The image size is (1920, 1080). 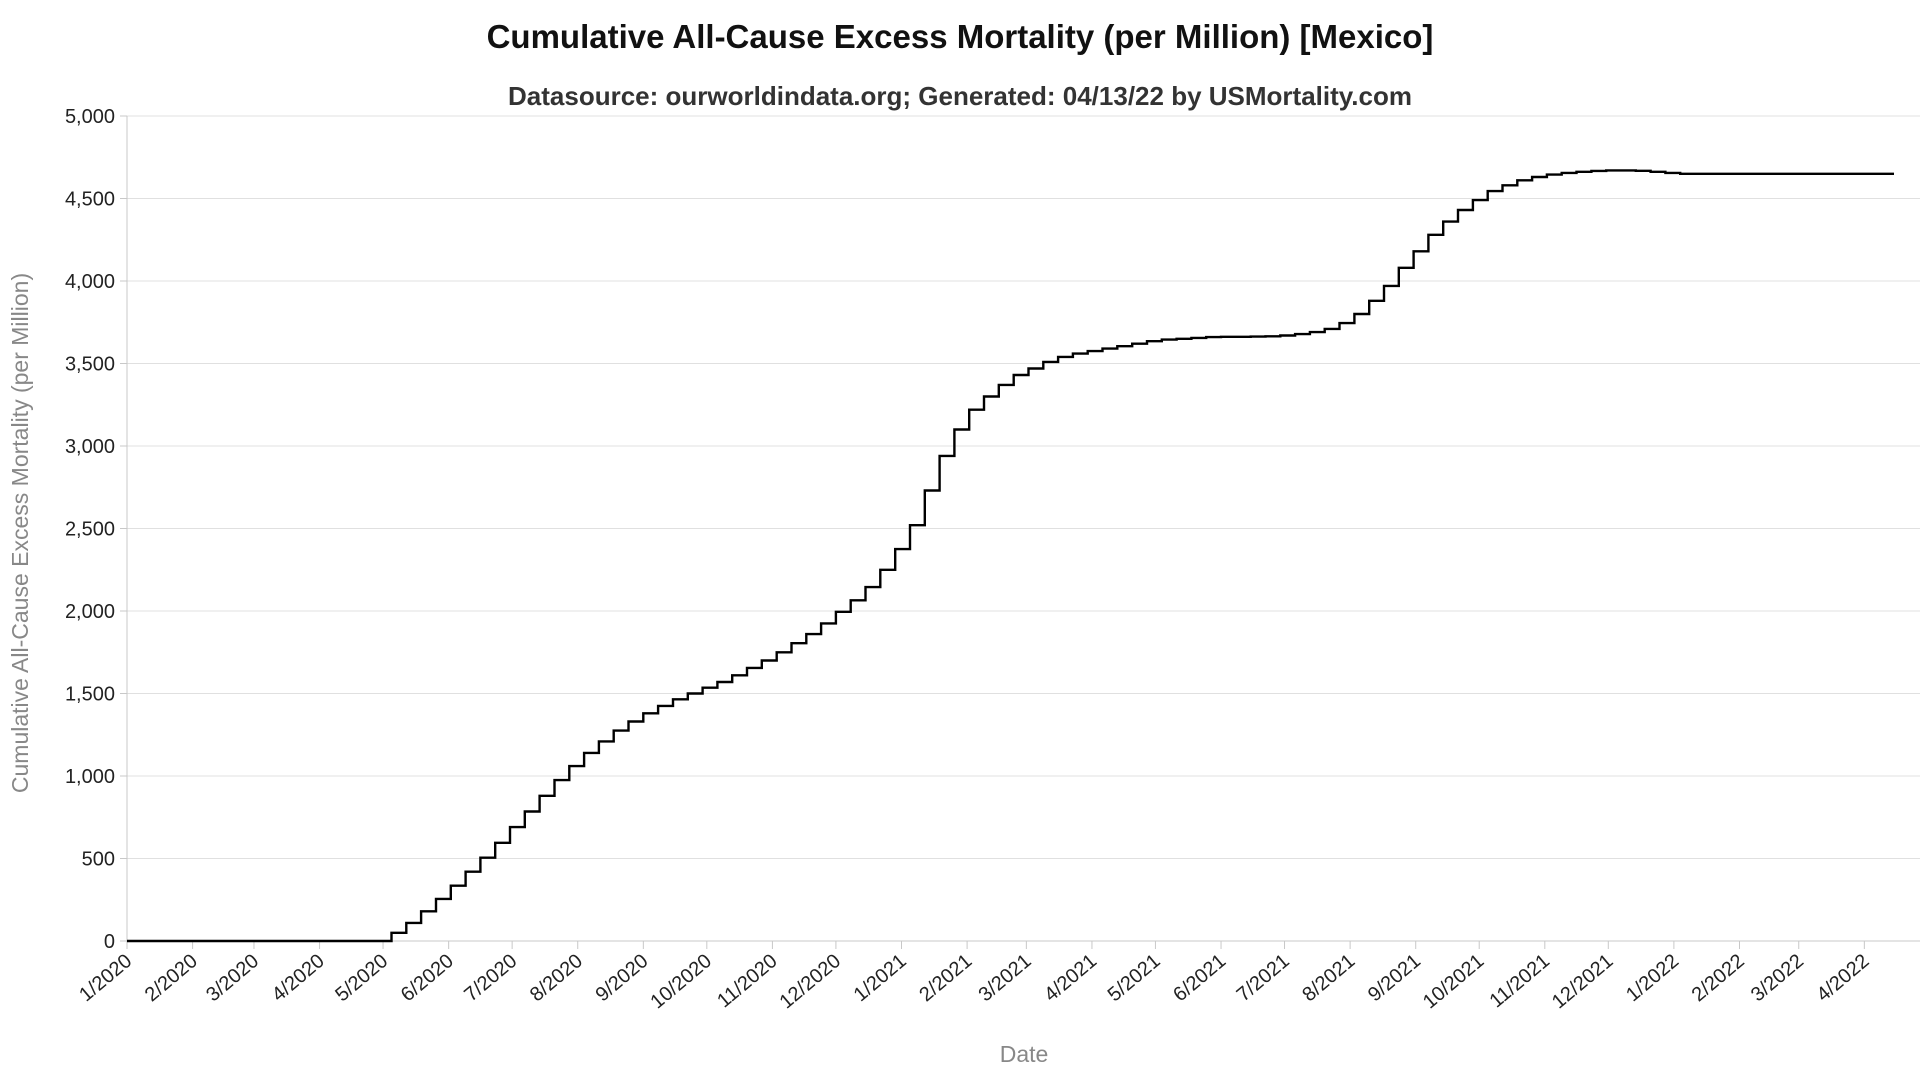 What do you see at coordinates (1328, 978) in the screenshot?
I see `x-tick-label: 8/2021` at bounding box center [1328, 978].